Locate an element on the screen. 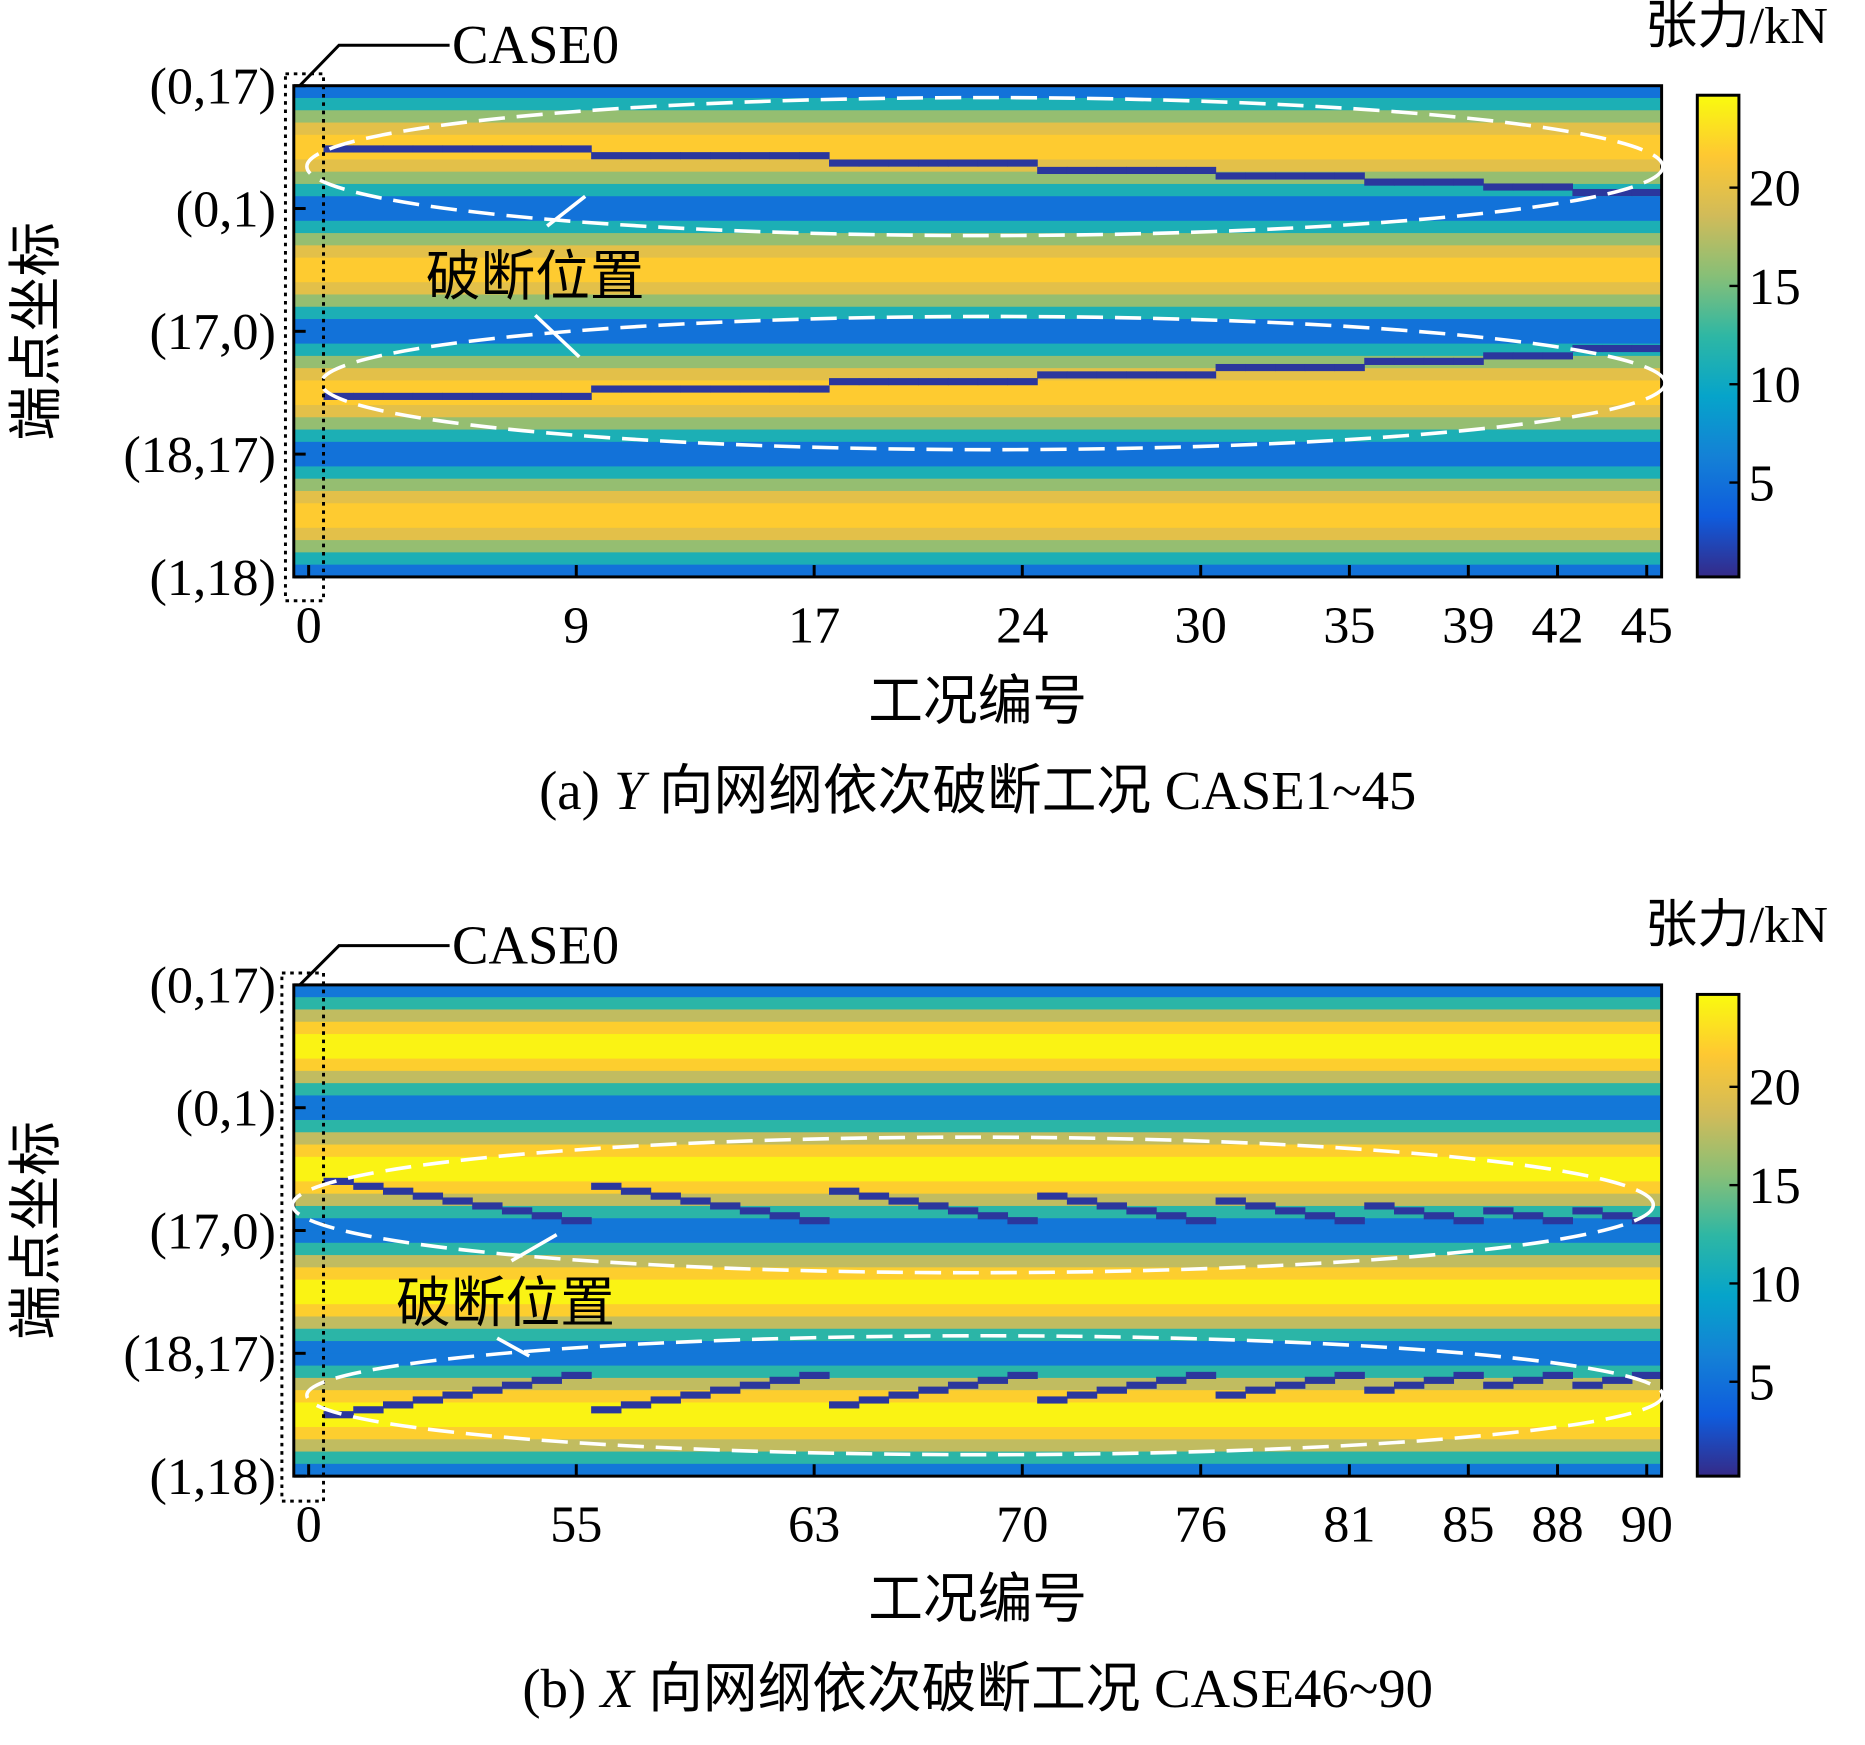 The height and width of the screenshot is (1745, 1865). x-tick-label: 24 is located at coordinates (1022, 625).